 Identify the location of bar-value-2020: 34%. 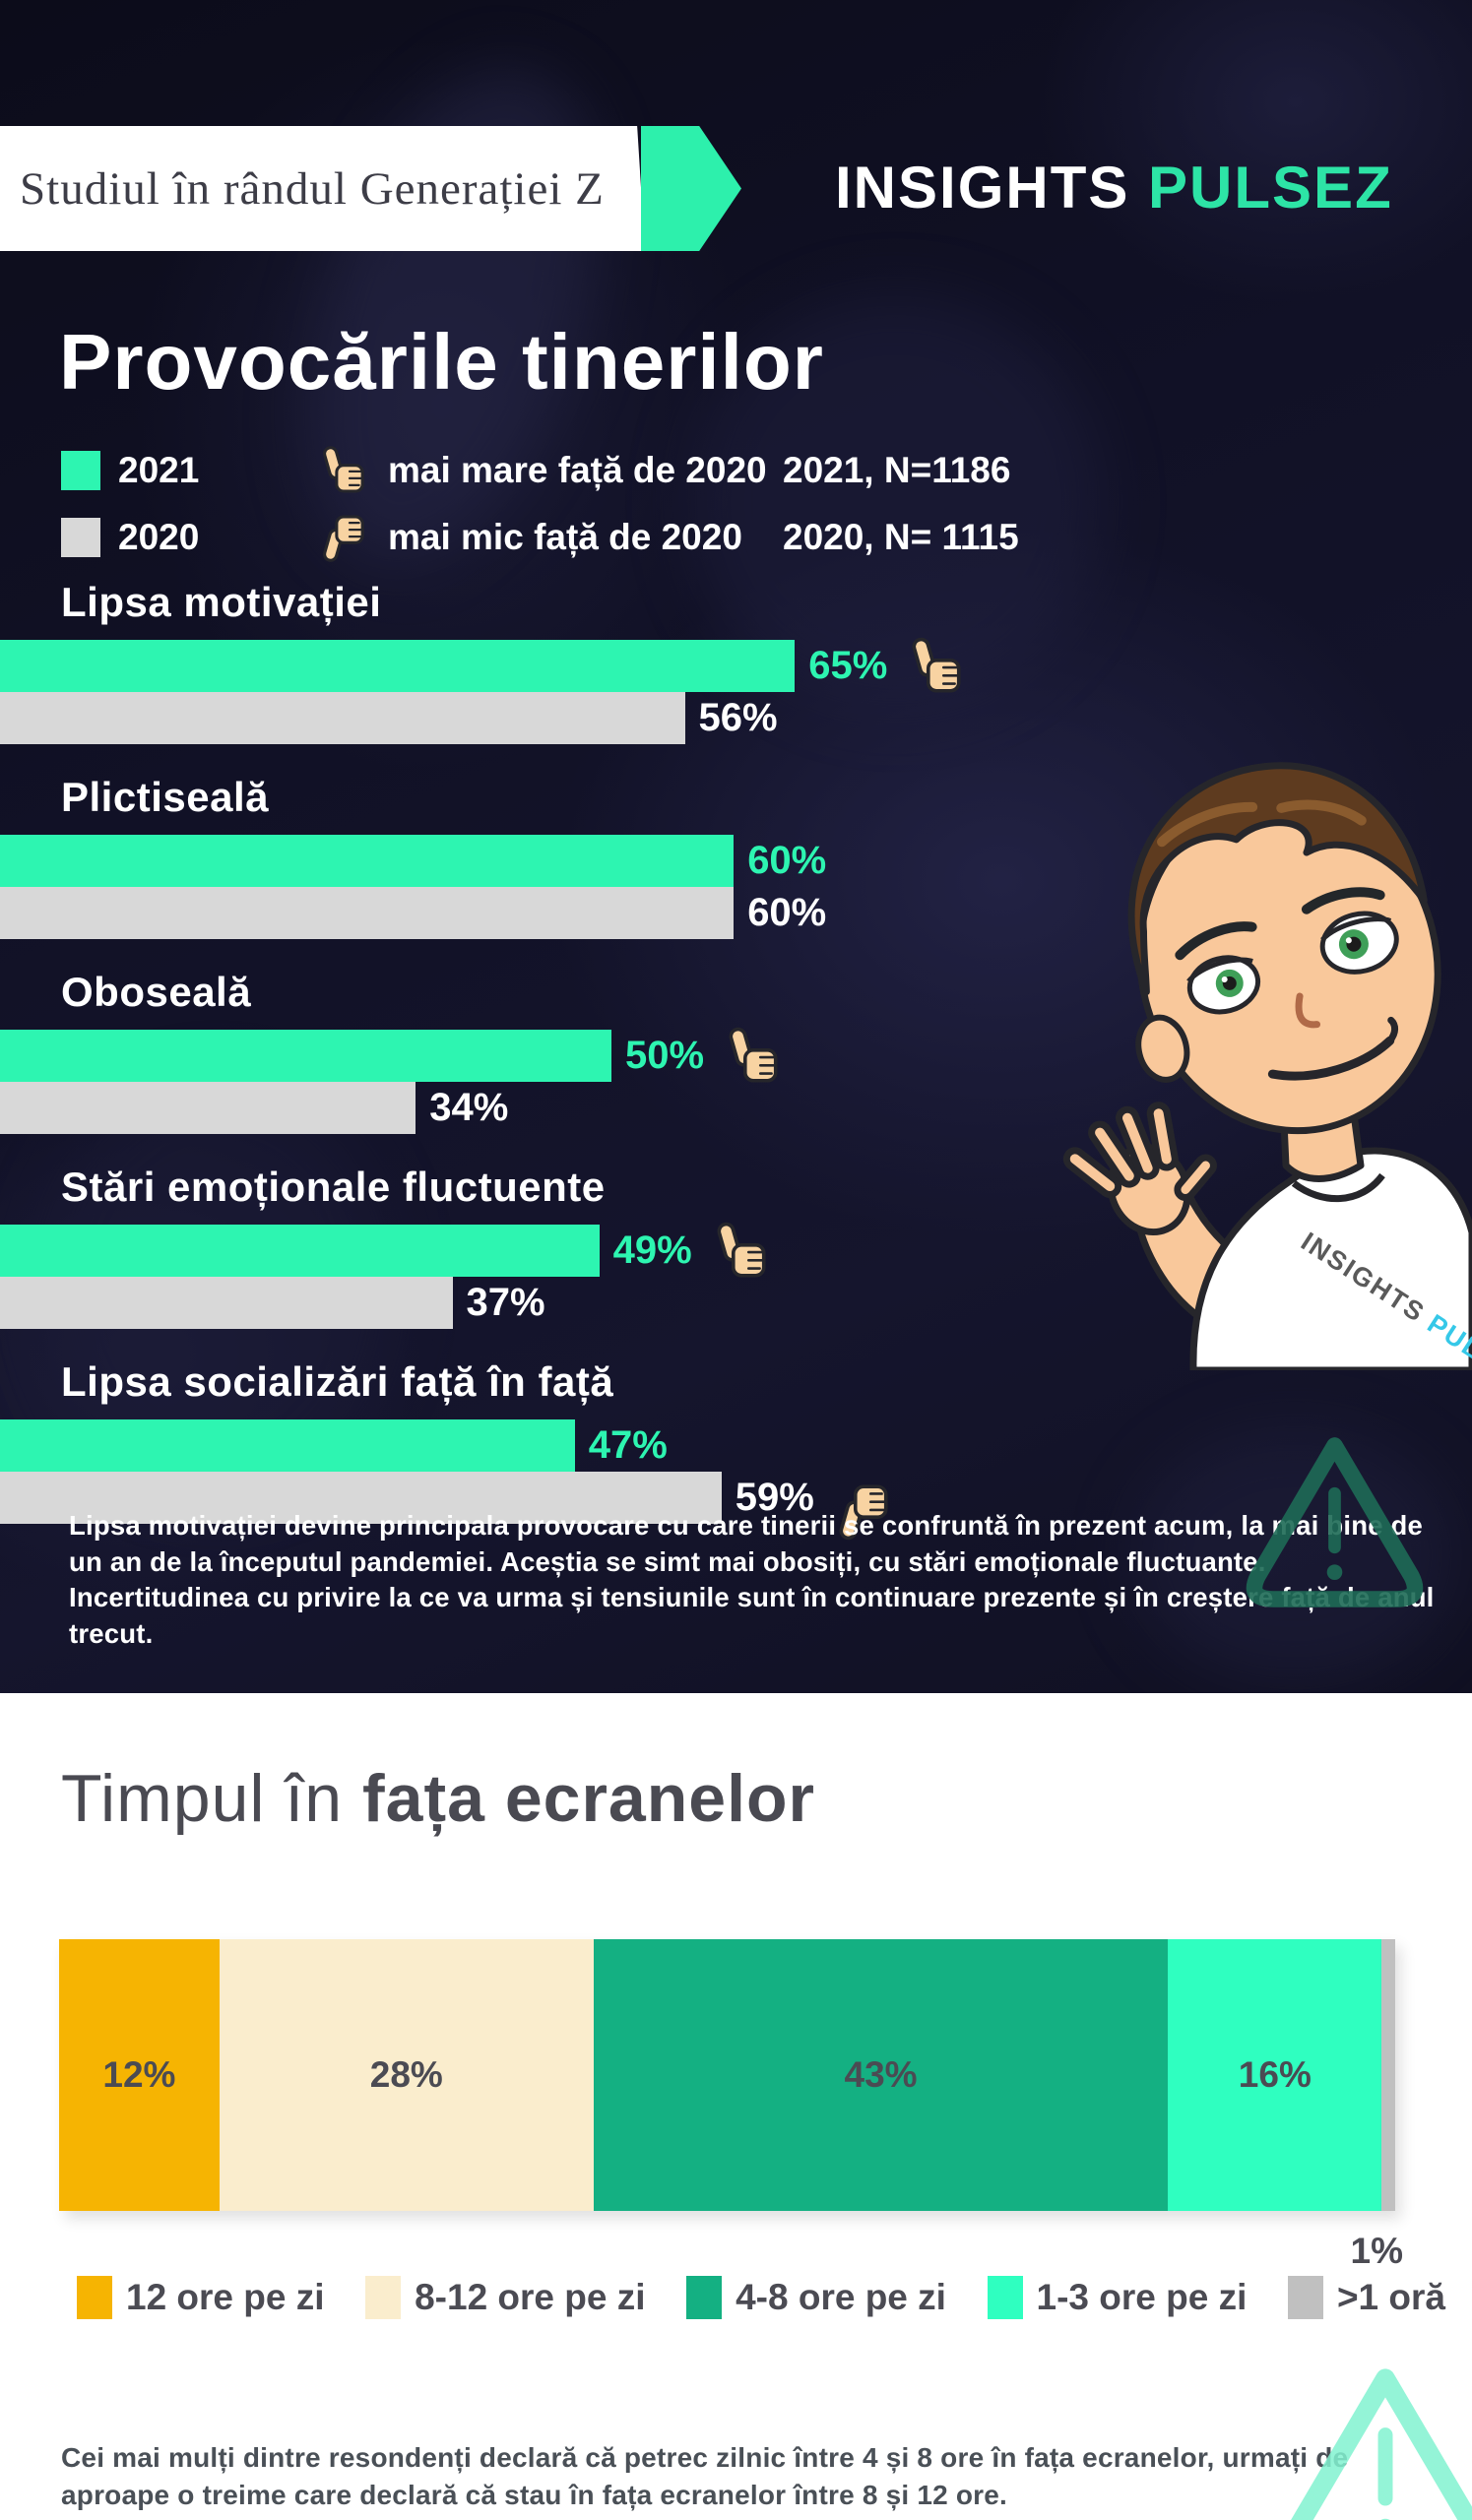
(469, 1107).